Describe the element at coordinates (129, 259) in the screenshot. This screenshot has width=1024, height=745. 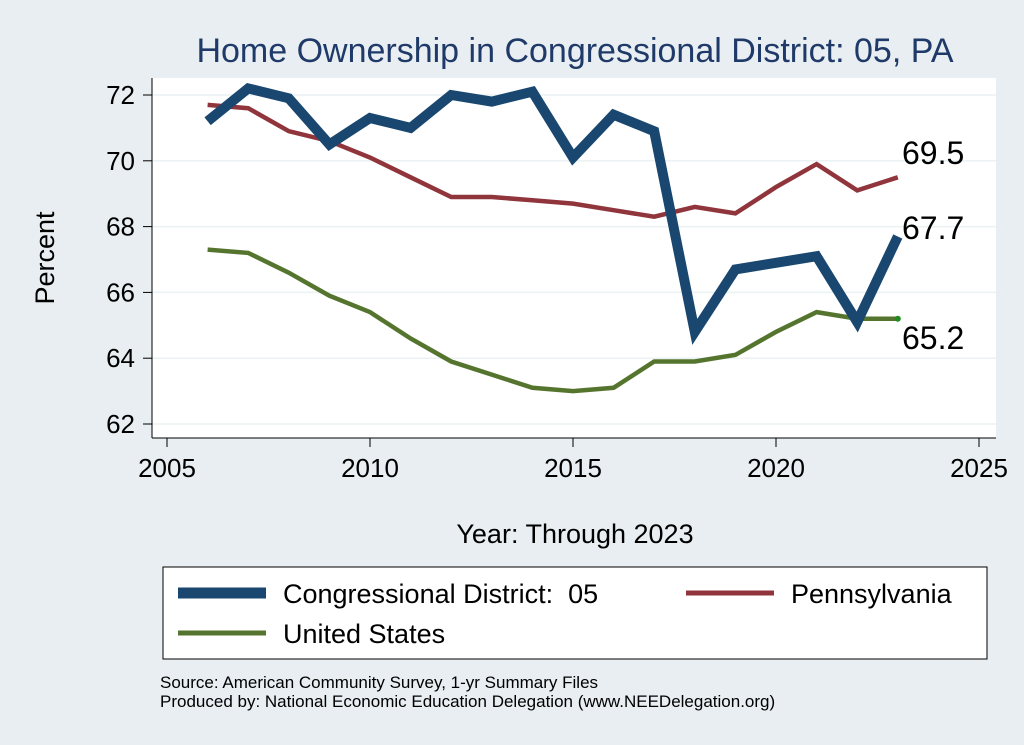
I see `y-ticks: 62 64 66 68 70 72` at that location.